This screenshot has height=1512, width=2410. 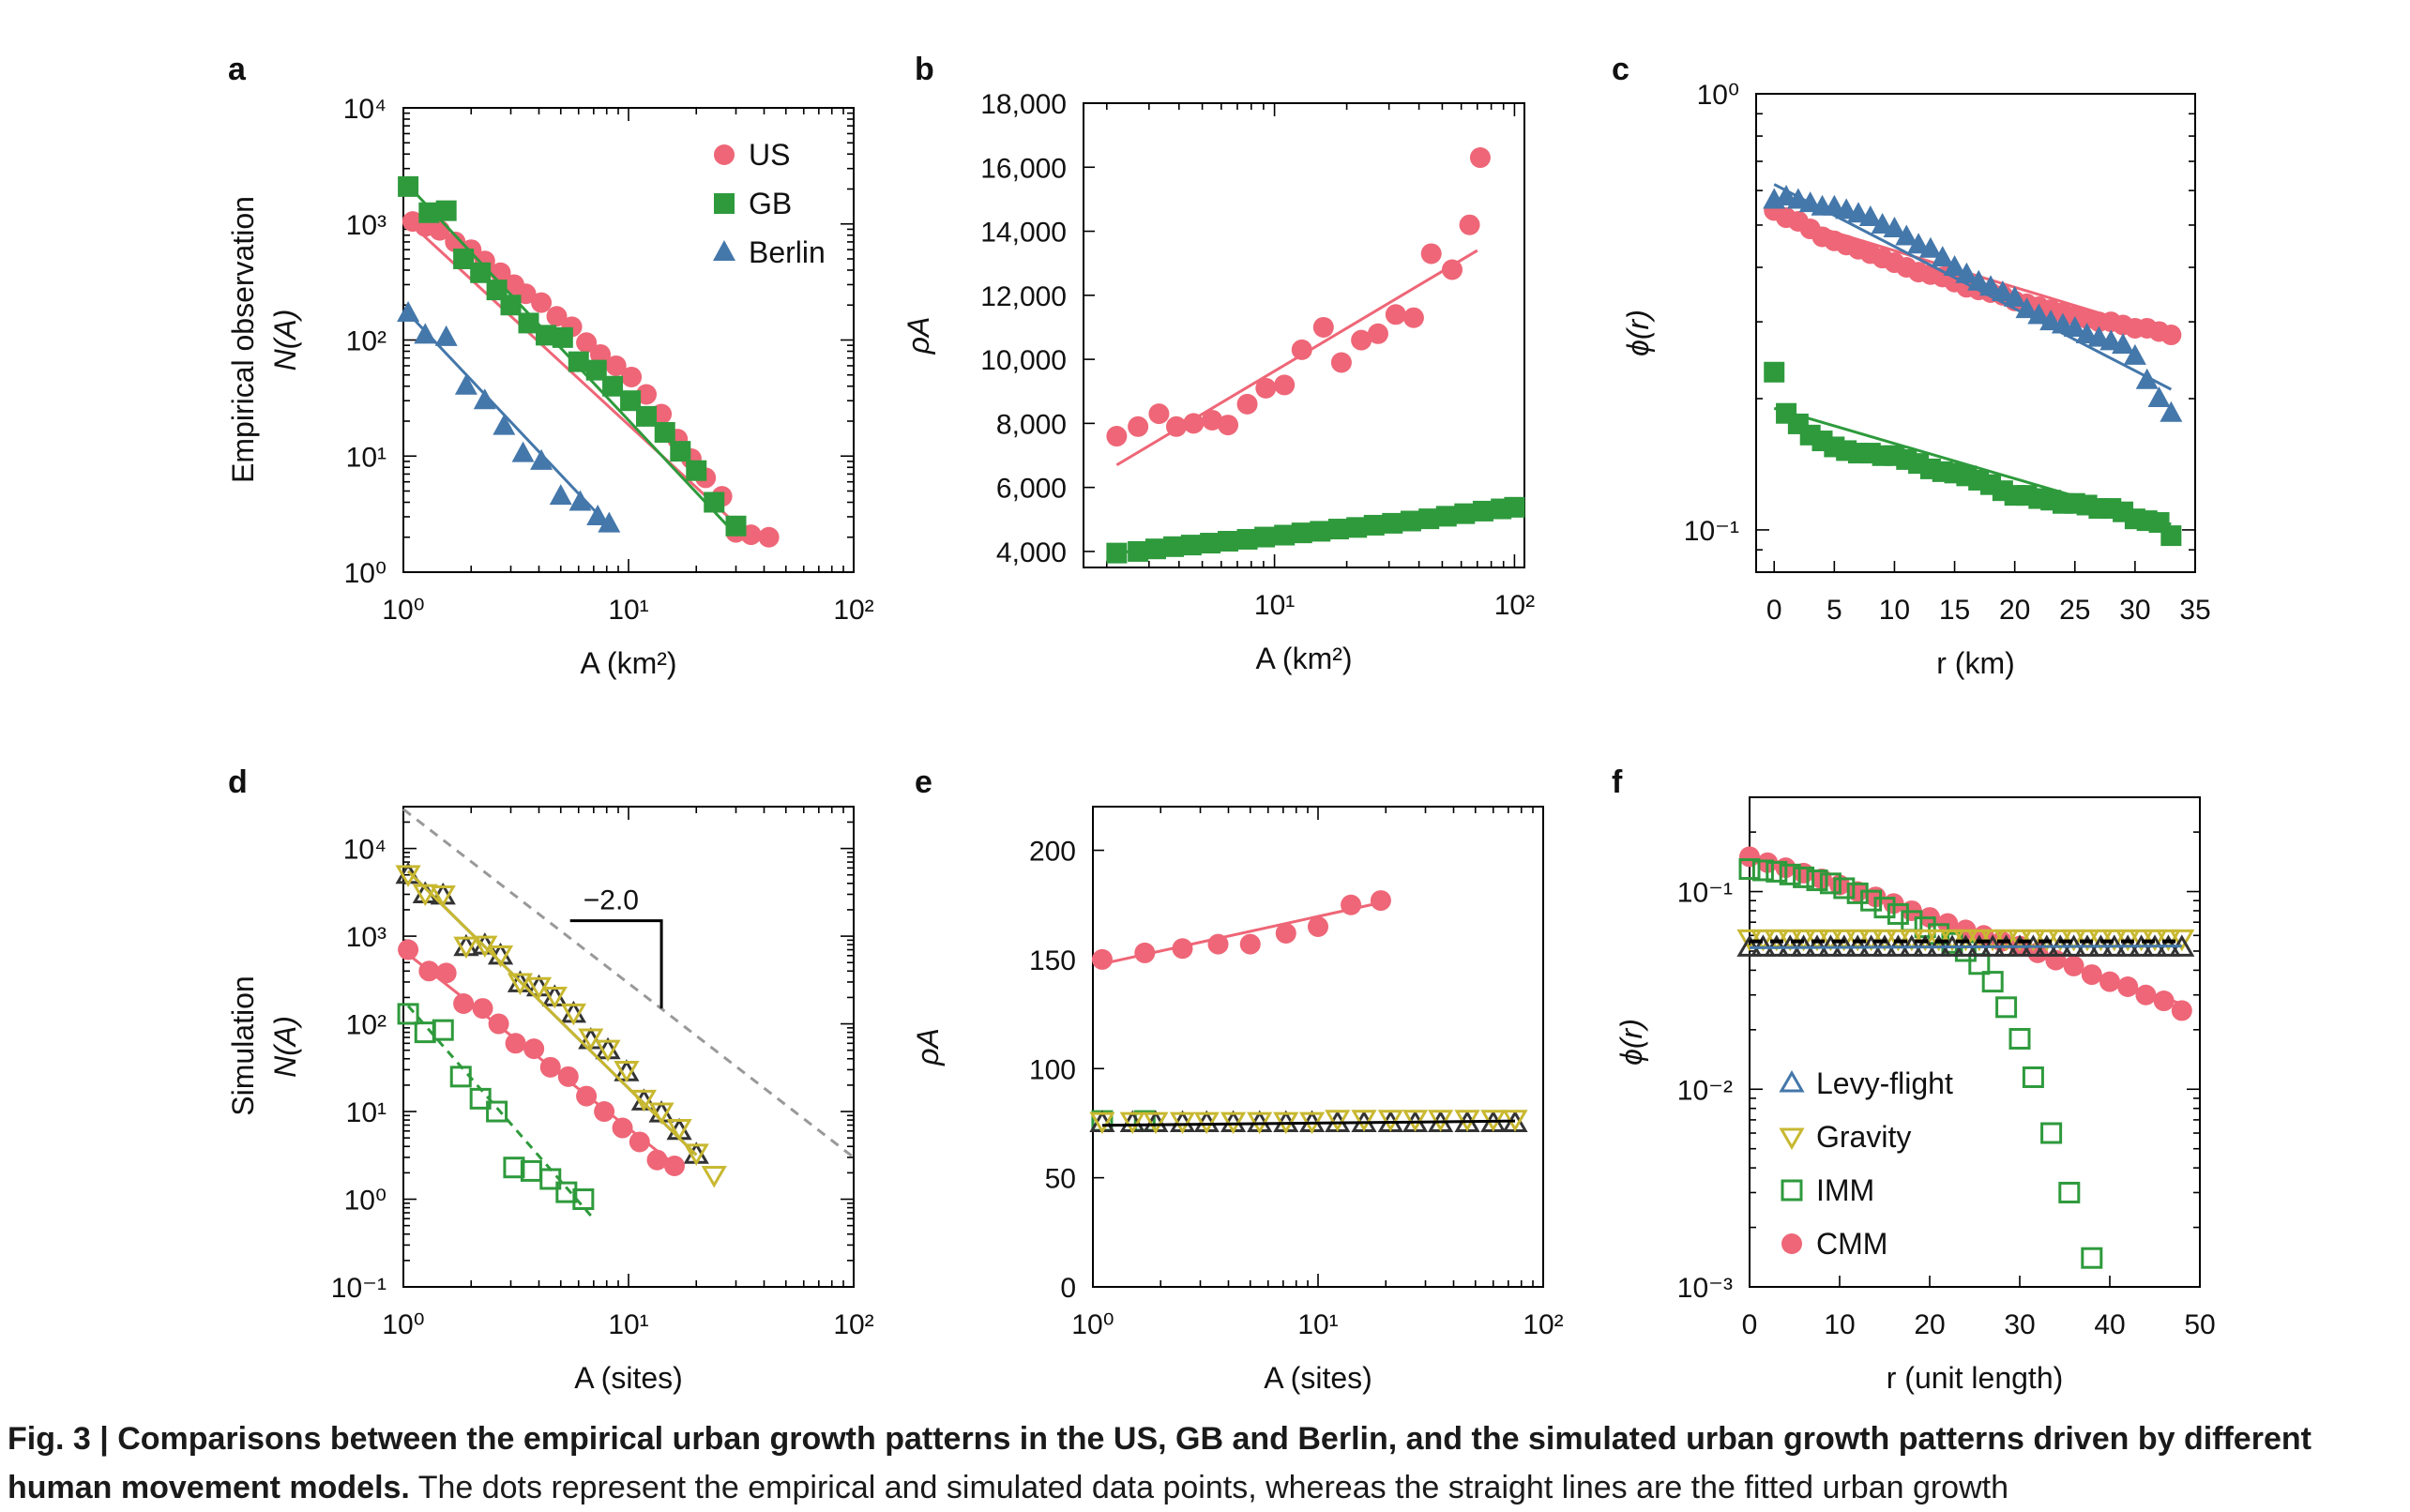 What do you see at coordinates (853, 1324) in the screenshot?
I see `x-tick-label: 10²` at bounding box center [853, 1324].